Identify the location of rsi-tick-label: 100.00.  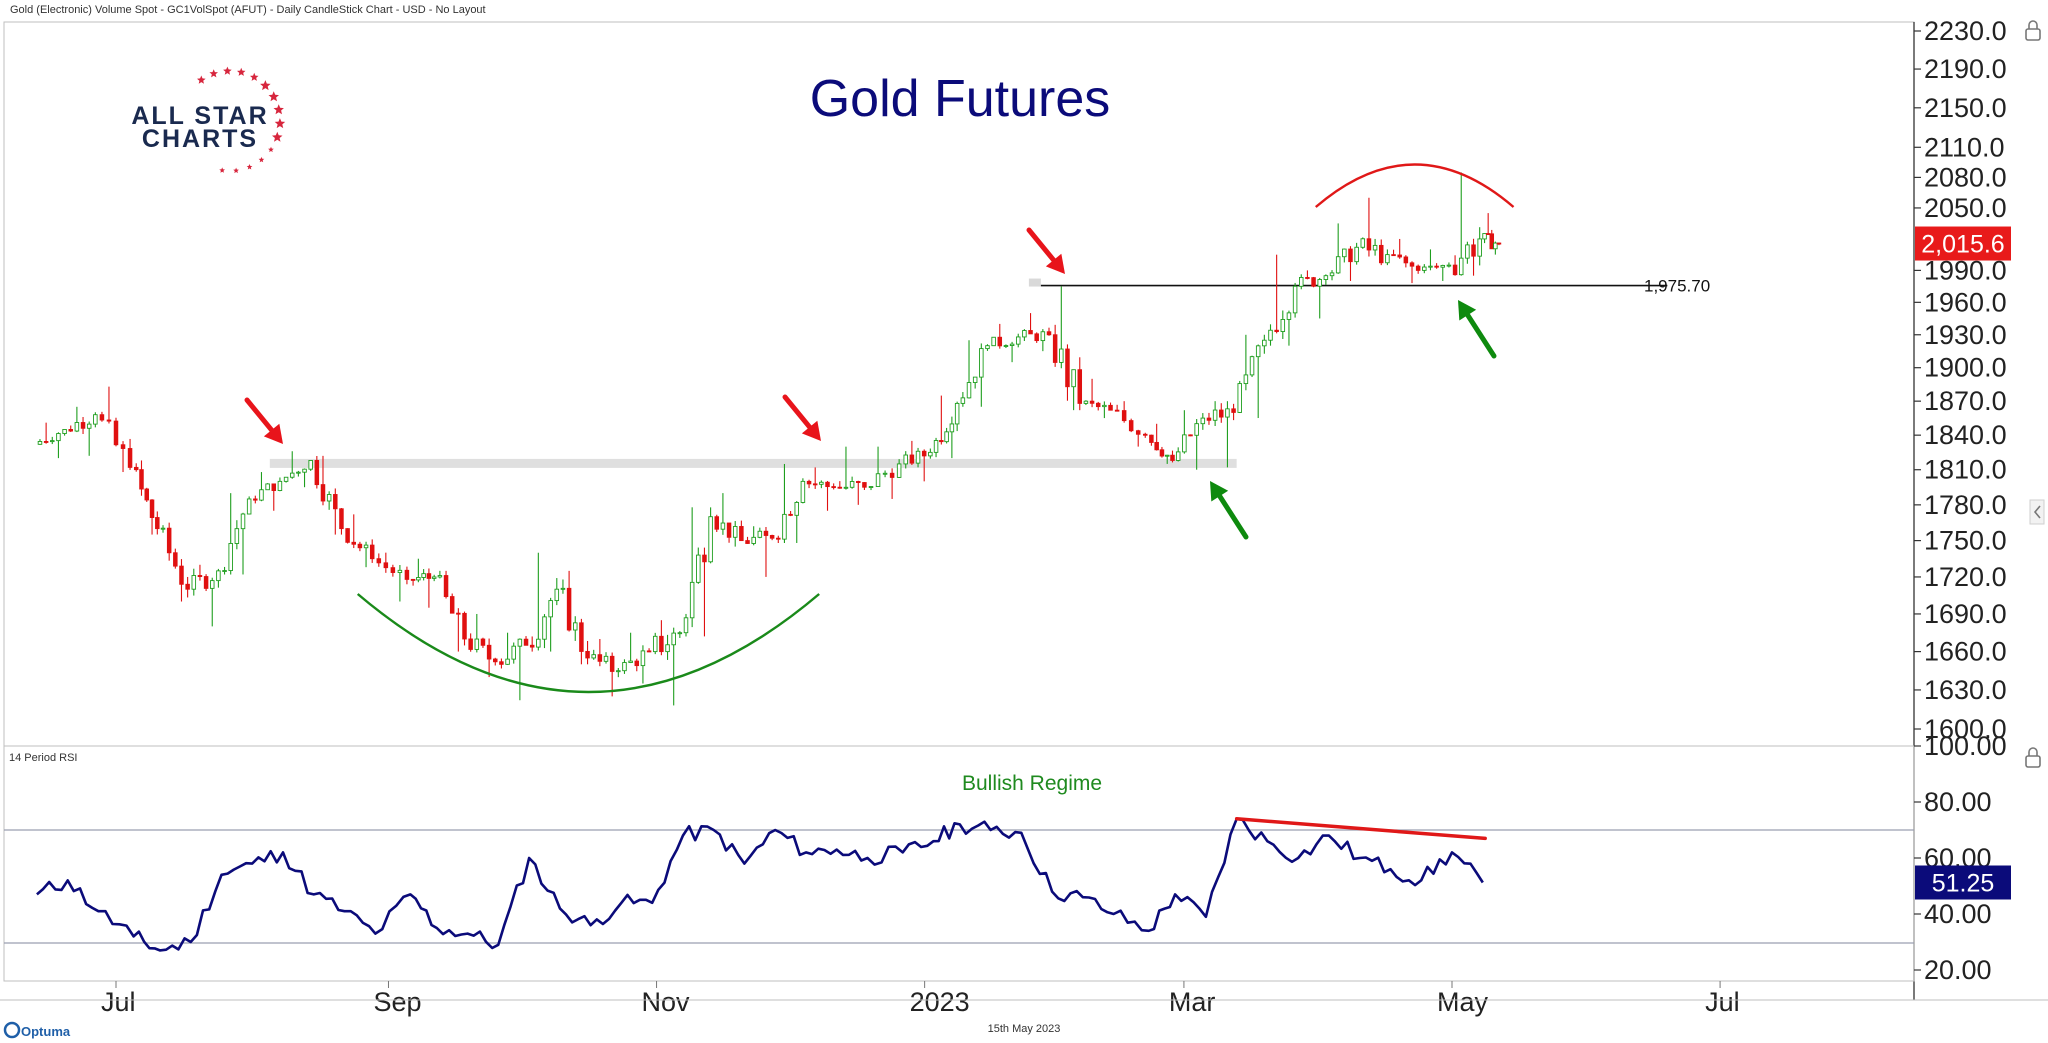
(1965, 746).